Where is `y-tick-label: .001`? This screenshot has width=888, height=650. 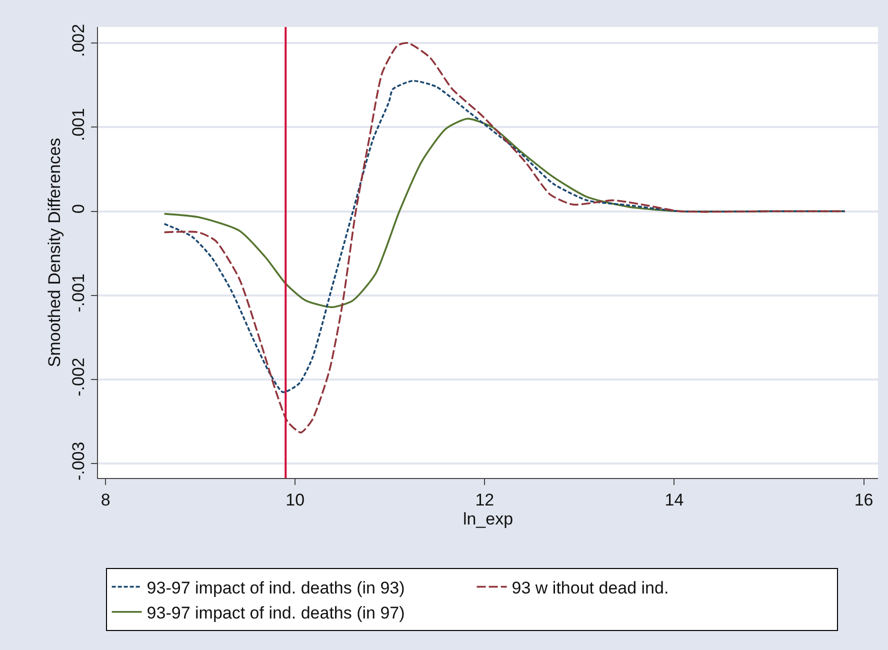
y-tick-label: .001 is located at coordinates (78, 125).